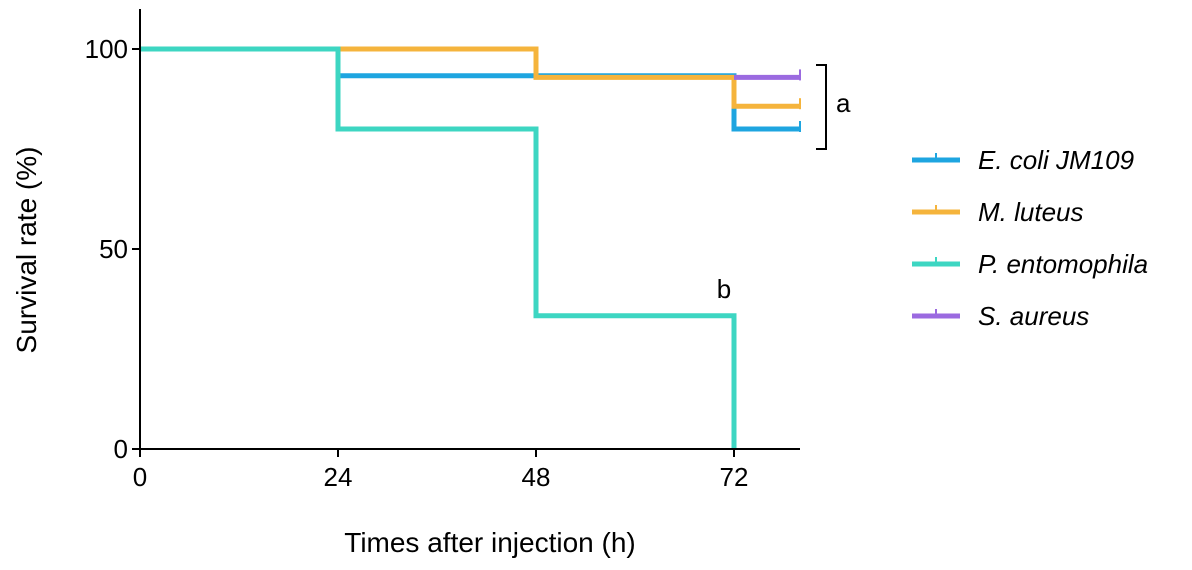 The width and height of the screenshot is (1192, 570). What do you see at coordinates (1063, 264) in the screenshot?
I see `legend-label-2: P. entomophila` at bounding box center [1063, 264].